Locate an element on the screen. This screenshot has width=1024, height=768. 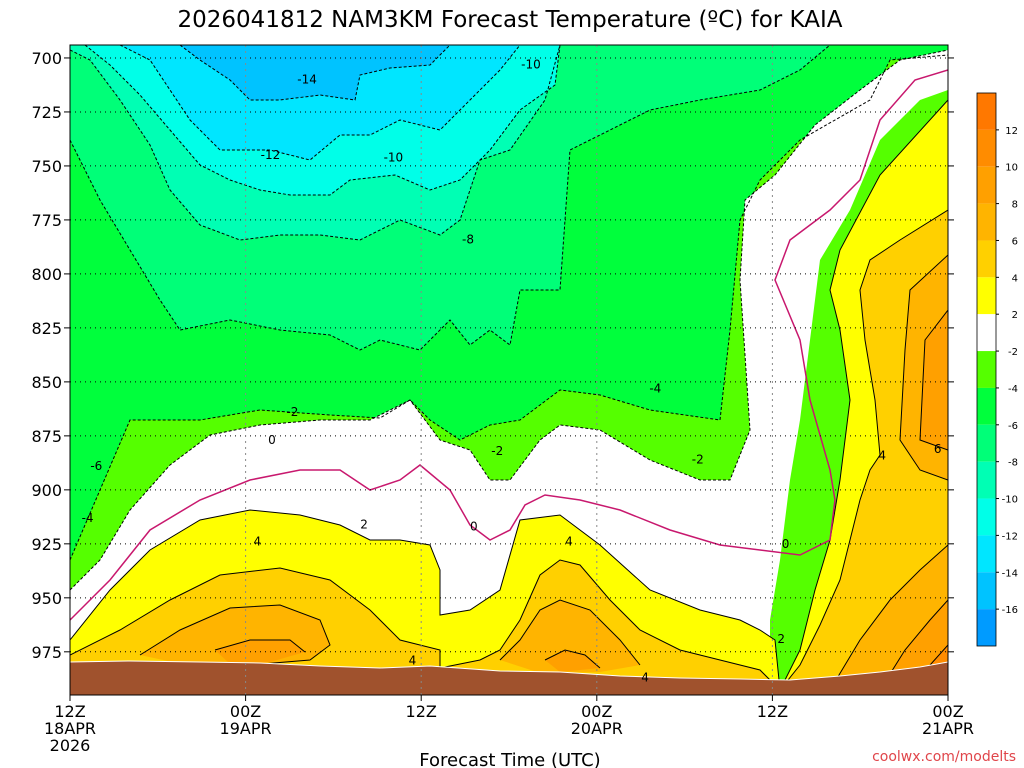
surface-terrain is located at coordinates (509, 678).